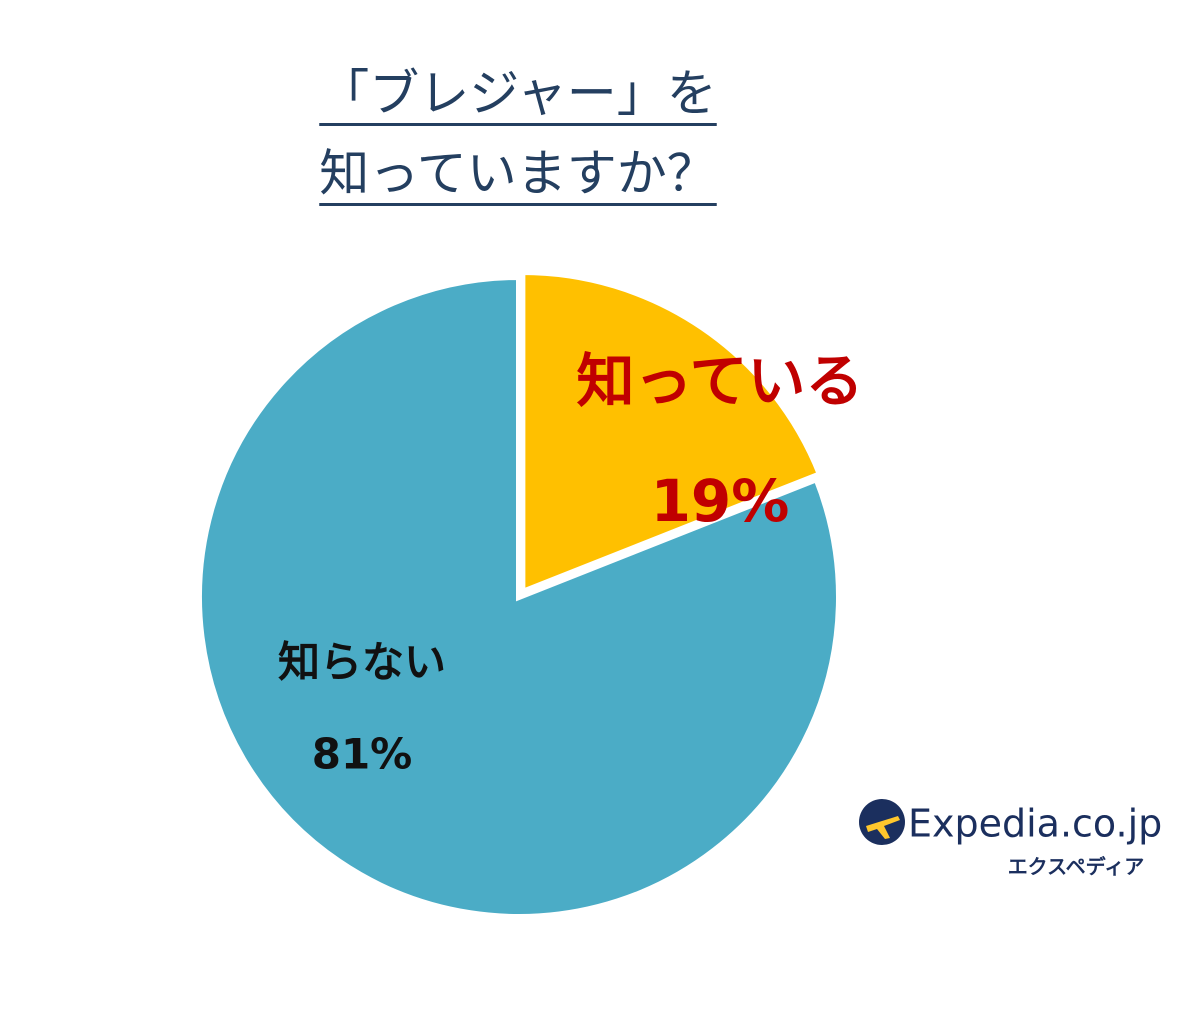 Image resolution: width=1200 pixels, height=1009 pixels. What do you see at coordinates (362, 662) in the screenshot?
I see `slice-label: 知らない` at bounding box center [362, 662].